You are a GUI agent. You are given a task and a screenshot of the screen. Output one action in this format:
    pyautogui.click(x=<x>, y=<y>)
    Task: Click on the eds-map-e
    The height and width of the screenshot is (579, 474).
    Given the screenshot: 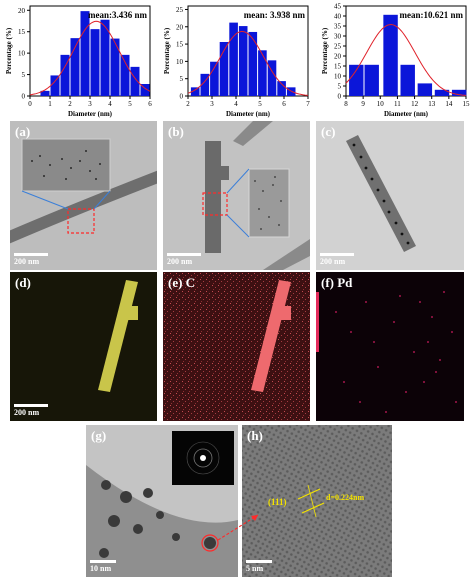 What is the action you would take?
    pyautogui.click(x=236, y=346)
    